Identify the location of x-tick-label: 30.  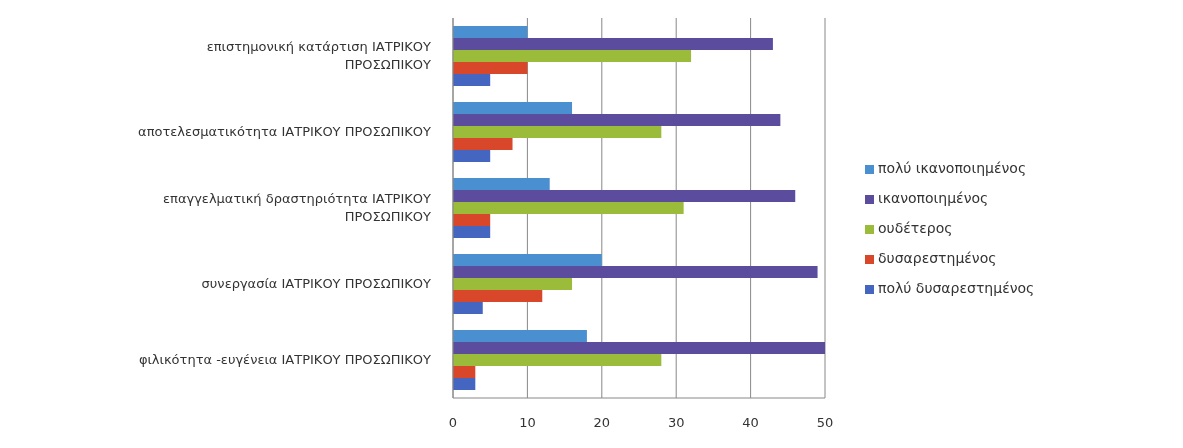
(676, 423).